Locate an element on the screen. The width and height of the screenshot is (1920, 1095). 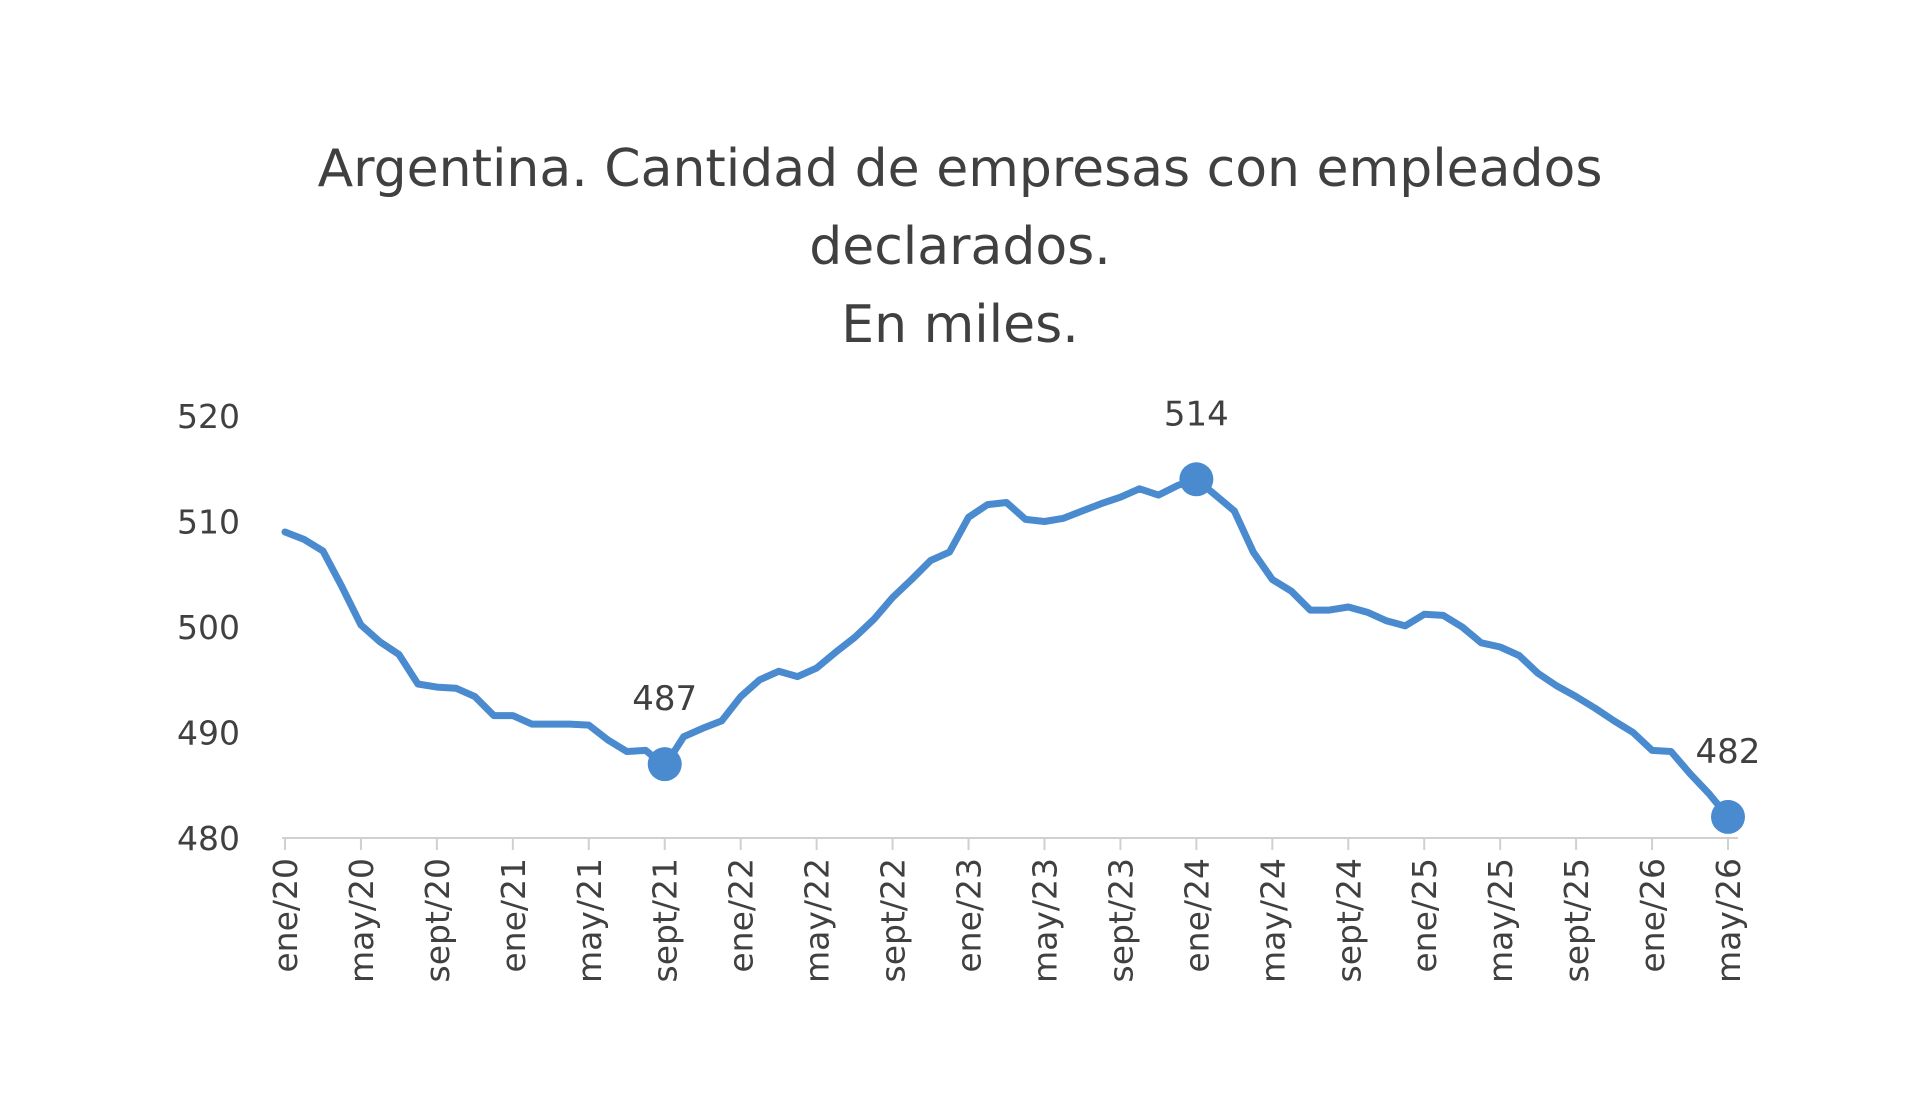
x-tick-label: sept/25 is located at coordinates (1576, 920).